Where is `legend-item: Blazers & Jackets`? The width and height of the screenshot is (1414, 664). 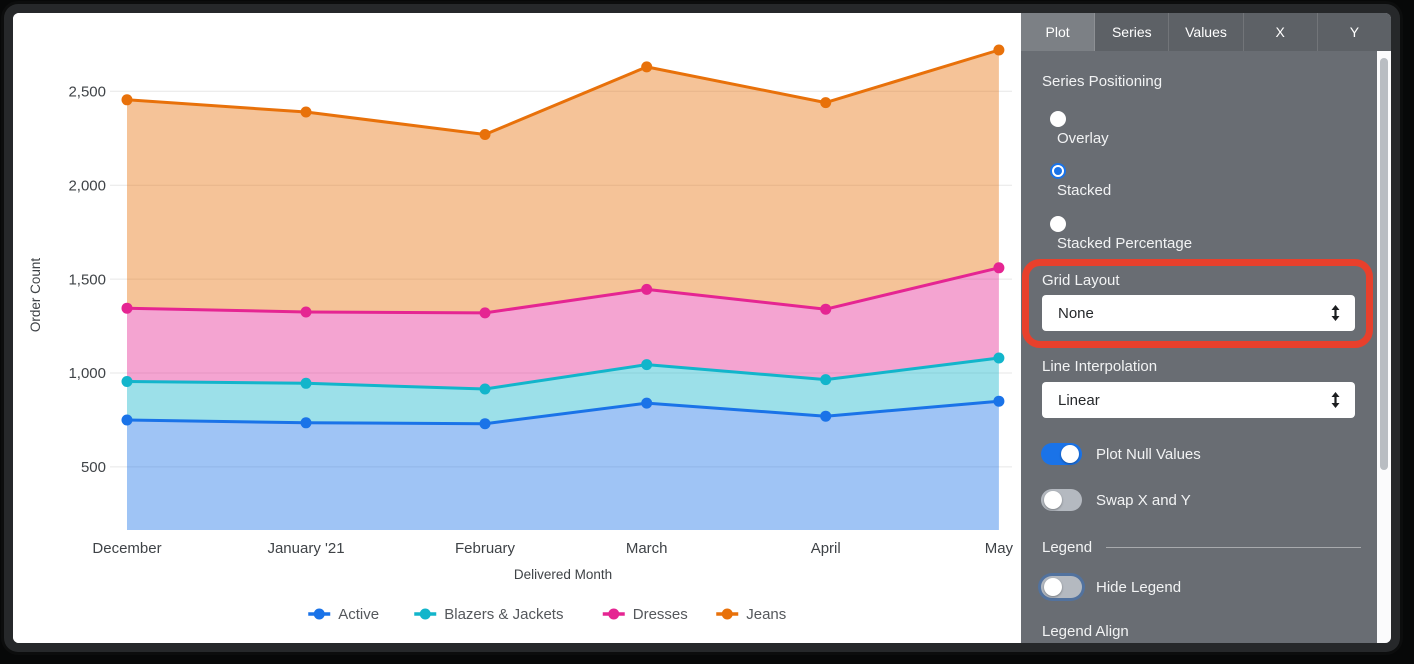 legend-item: Blazers & Jackets is located at coordinates (488, 614).